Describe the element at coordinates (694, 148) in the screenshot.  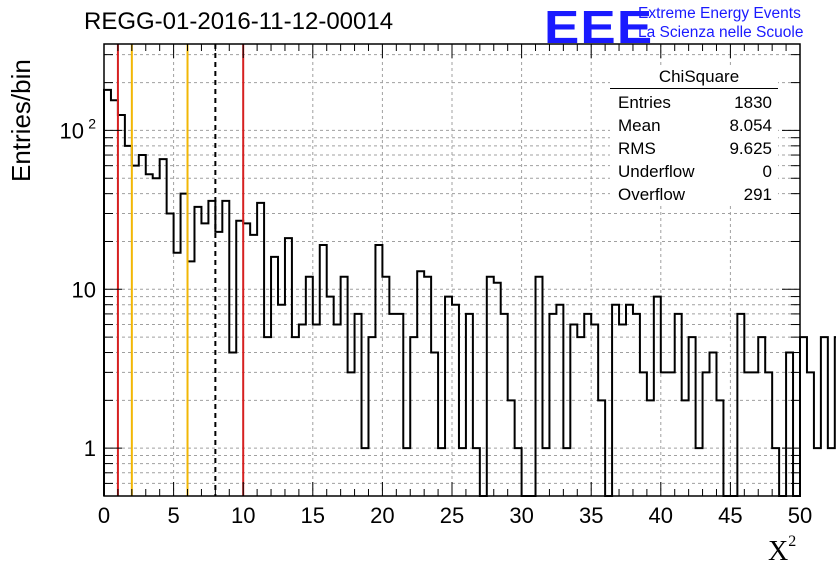
I see `stats-row-rms: RMS 9.625` at that location.